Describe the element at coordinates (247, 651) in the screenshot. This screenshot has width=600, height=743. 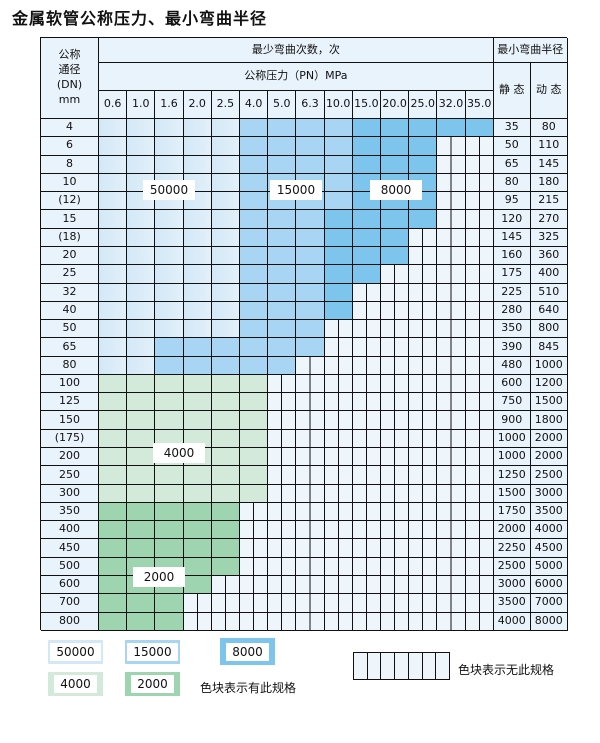
I see `legend-8000: 8000` at that location.